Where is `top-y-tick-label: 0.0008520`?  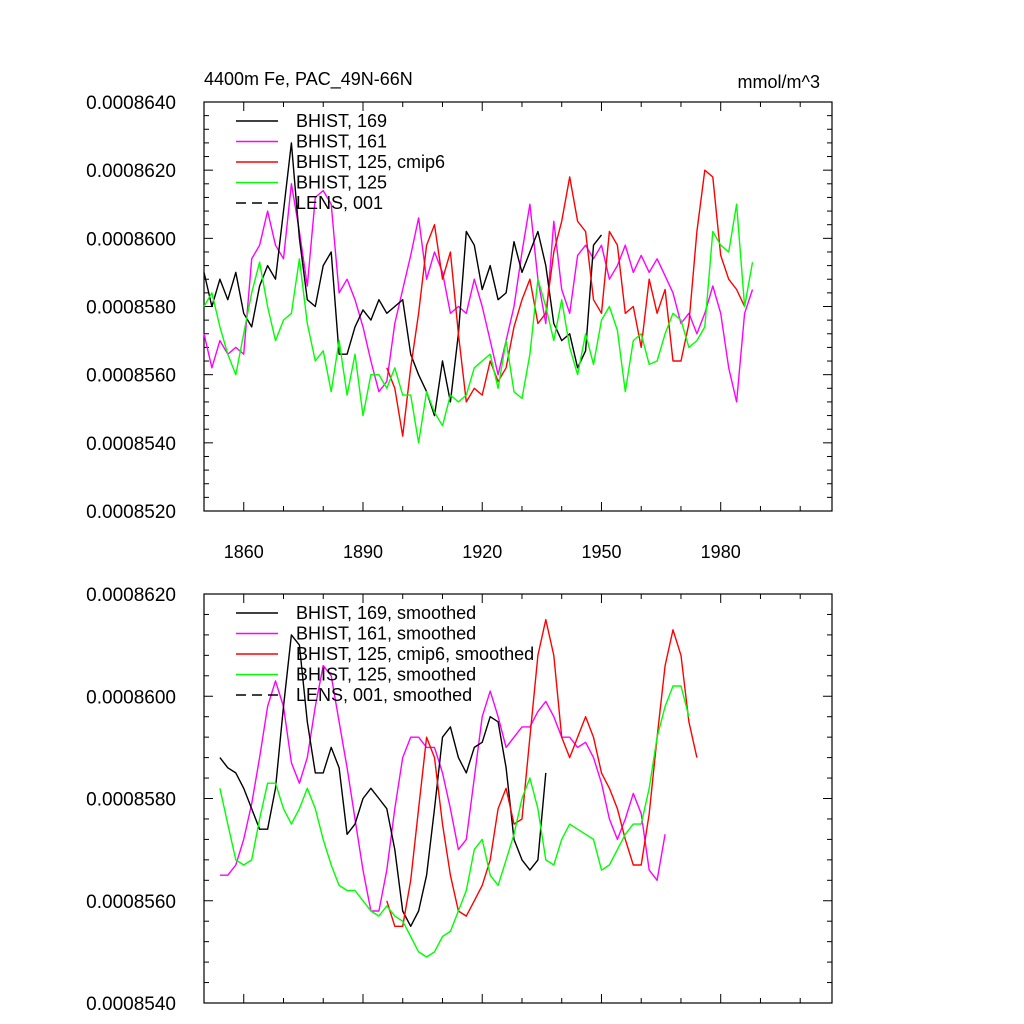 top-y-tick-label: 0.0008520 is located at coordinates (131, 512).